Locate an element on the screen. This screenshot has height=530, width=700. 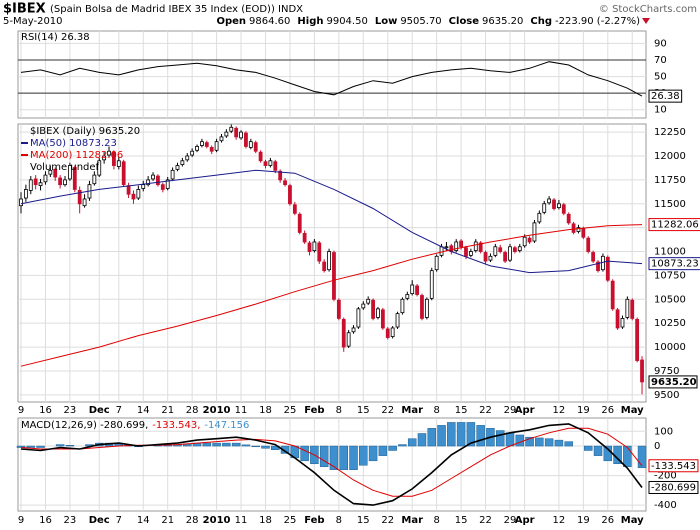
y-tick-label: 9750 is located at coordinates (666, 371).